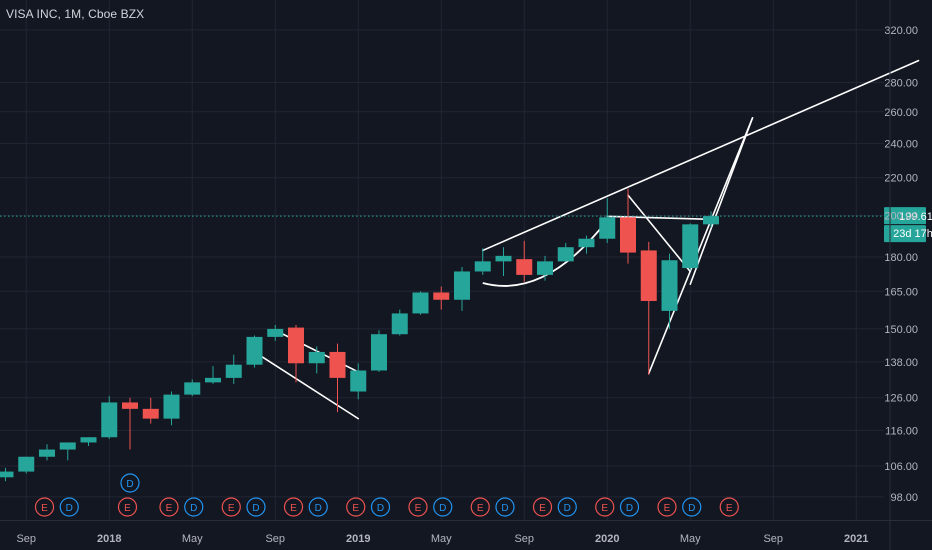 The image size is (932, 550). Describe the element at coordinates (901, 330) in the screenshot. I see `y-tick-label: 150.00` at that location.